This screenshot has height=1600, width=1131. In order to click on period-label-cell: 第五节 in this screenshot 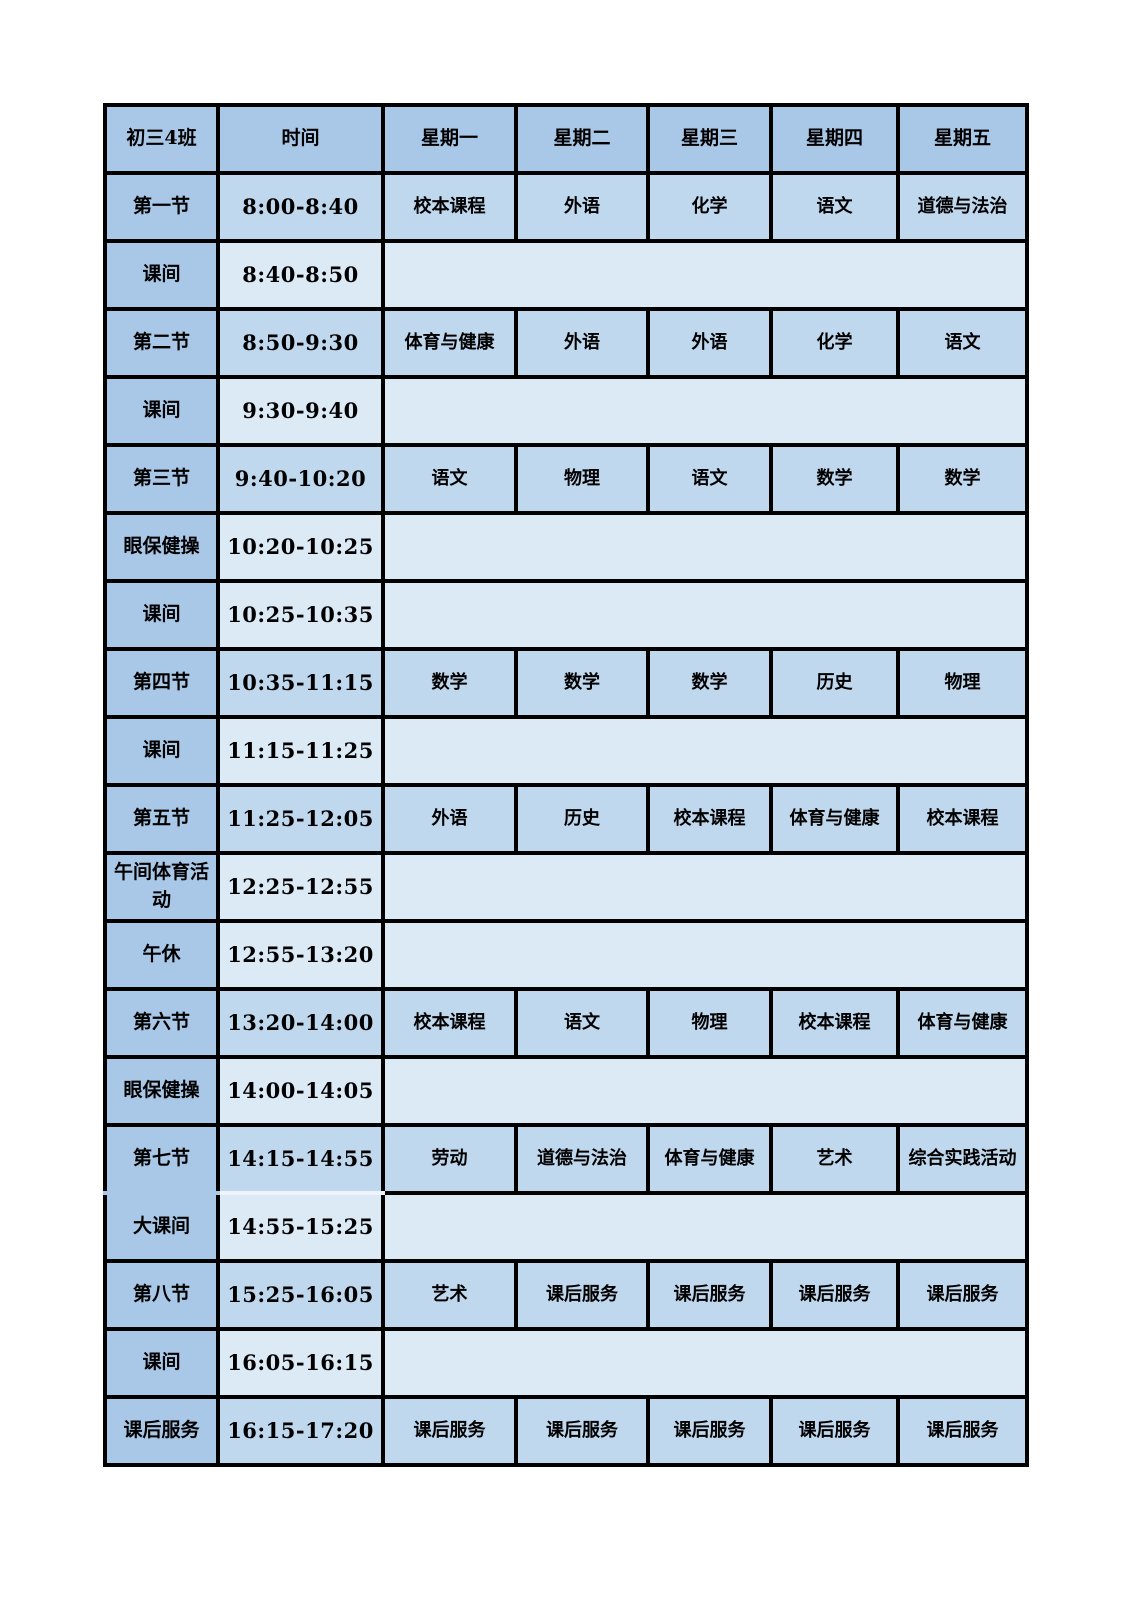, I will do `click(161, 819)`.